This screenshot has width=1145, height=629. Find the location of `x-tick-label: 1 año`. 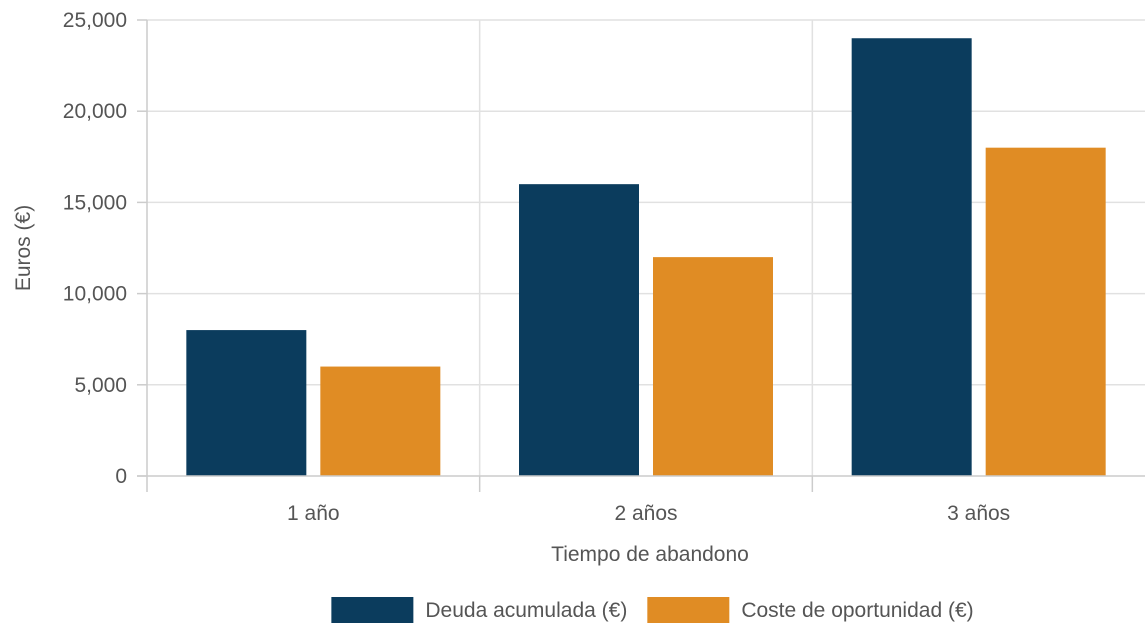

x-tick-label: 1 año is located at coordinates (313, 513).